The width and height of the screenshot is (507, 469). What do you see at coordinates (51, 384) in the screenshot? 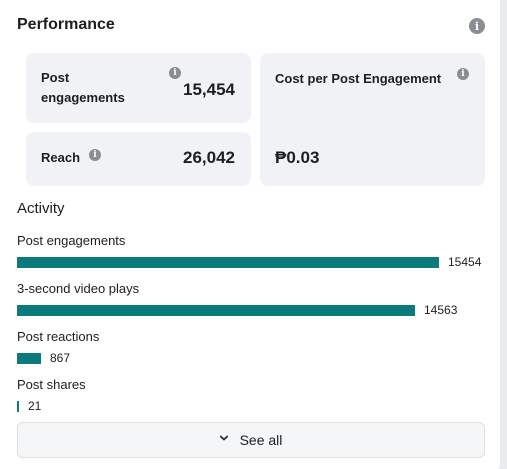
I see `metric-label: Post shares` at bounding box center [51, 384].